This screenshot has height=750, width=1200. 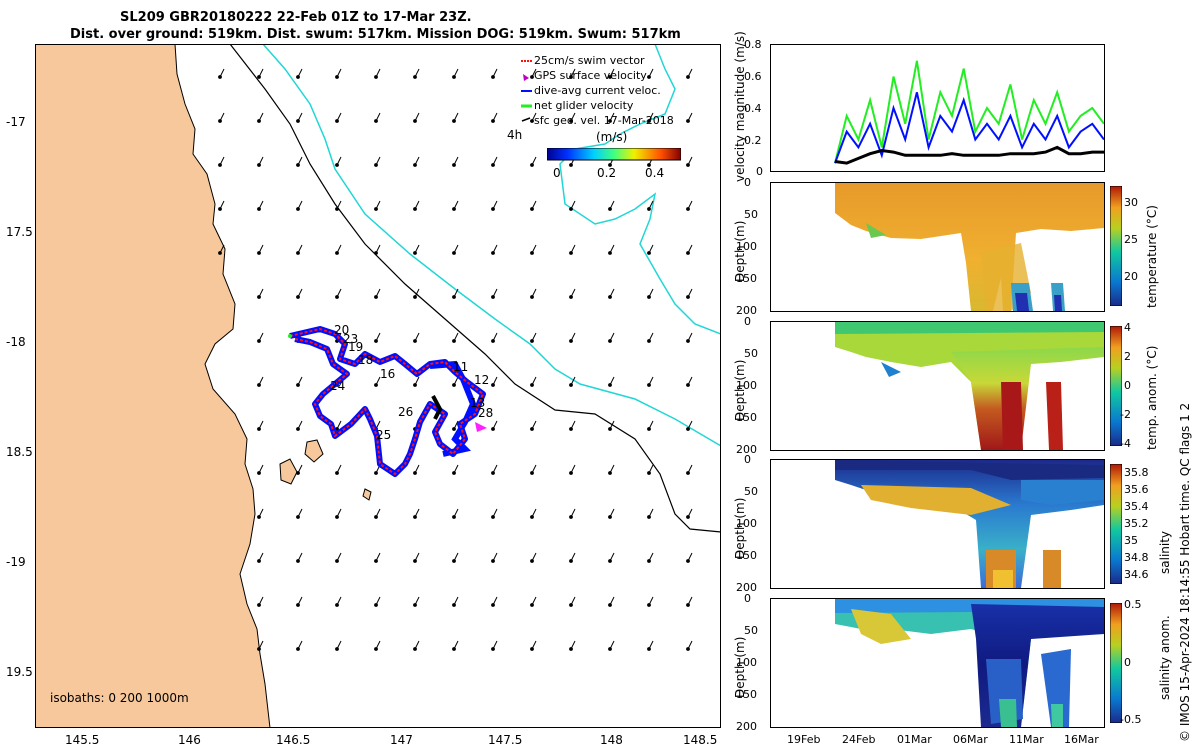 What do you see at coordinates (746, 694) in the screenshot?
I see `y-tick-label: 150` at bounding box center [746, 694].